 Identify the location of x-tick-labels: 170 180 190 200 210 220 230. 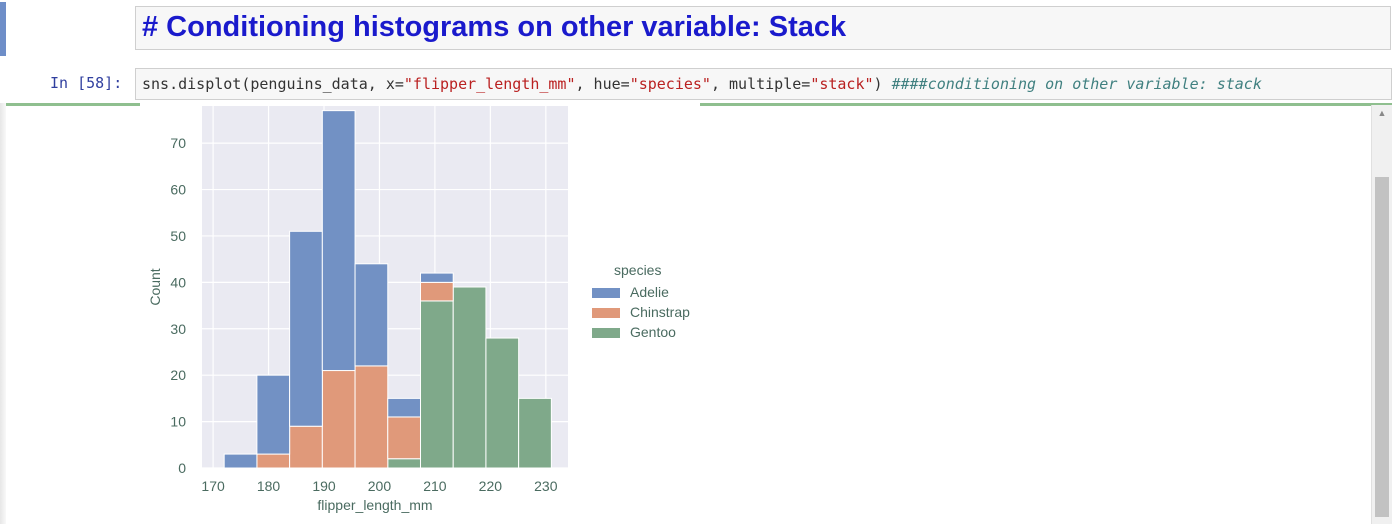
(379, 486).